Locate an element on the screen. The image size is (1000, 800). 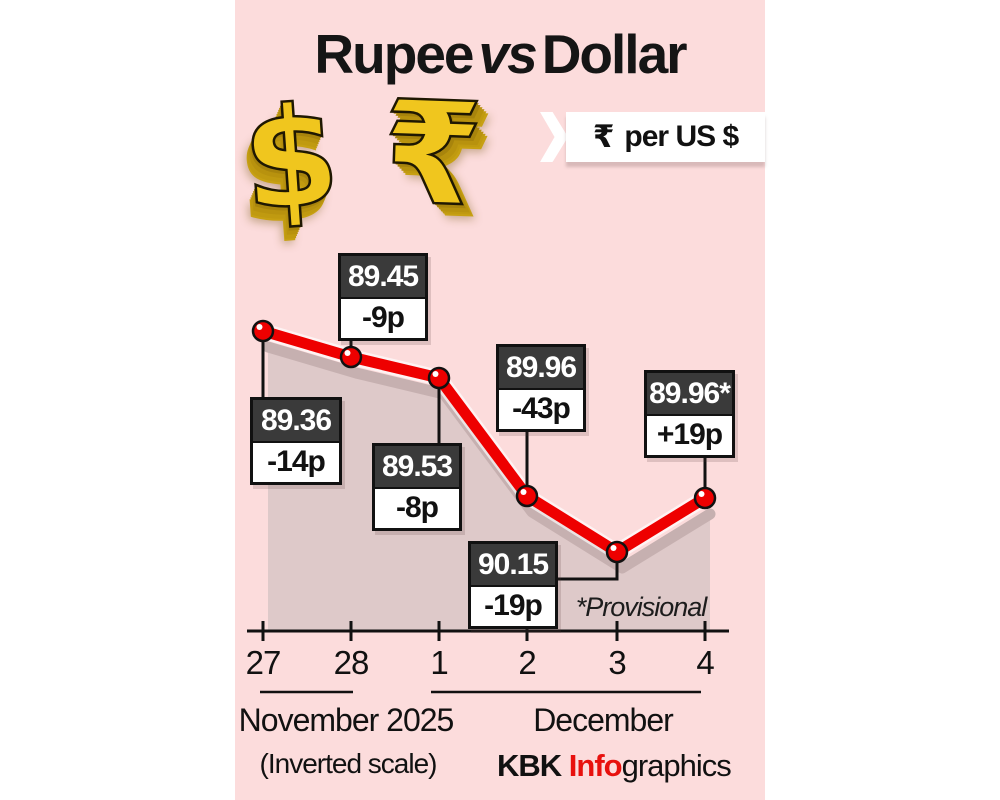
page-title: Rupee vs Dollar is located at coordinates (500, 54).